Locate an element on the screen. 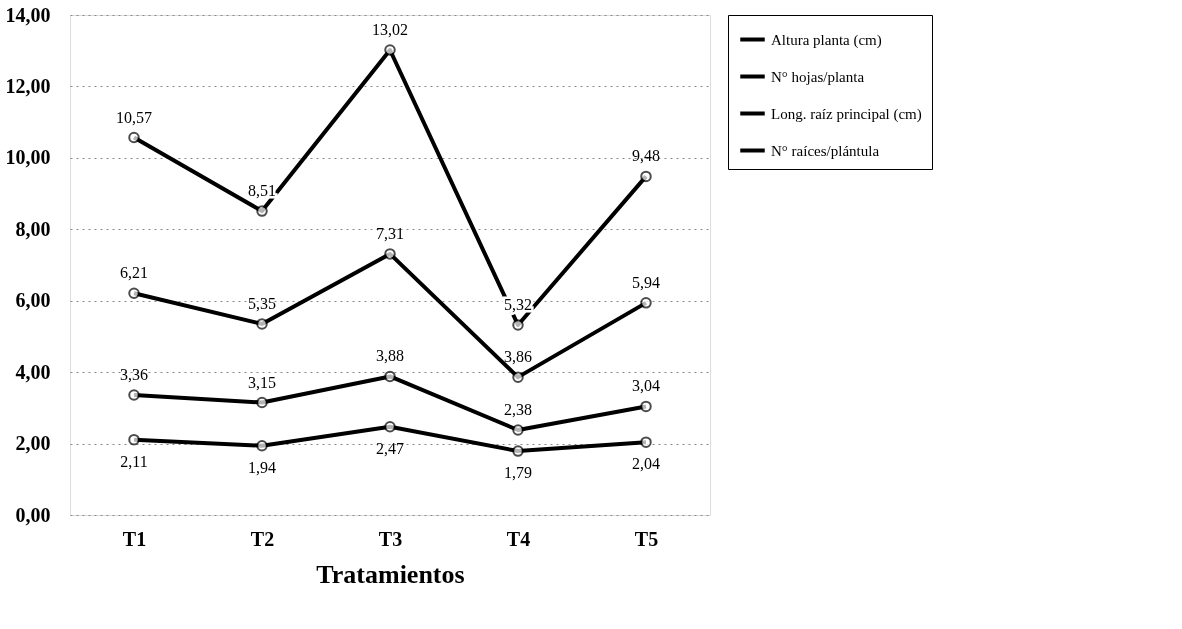  y-tick-label: 8,00 is located at coordinates (33, 228).